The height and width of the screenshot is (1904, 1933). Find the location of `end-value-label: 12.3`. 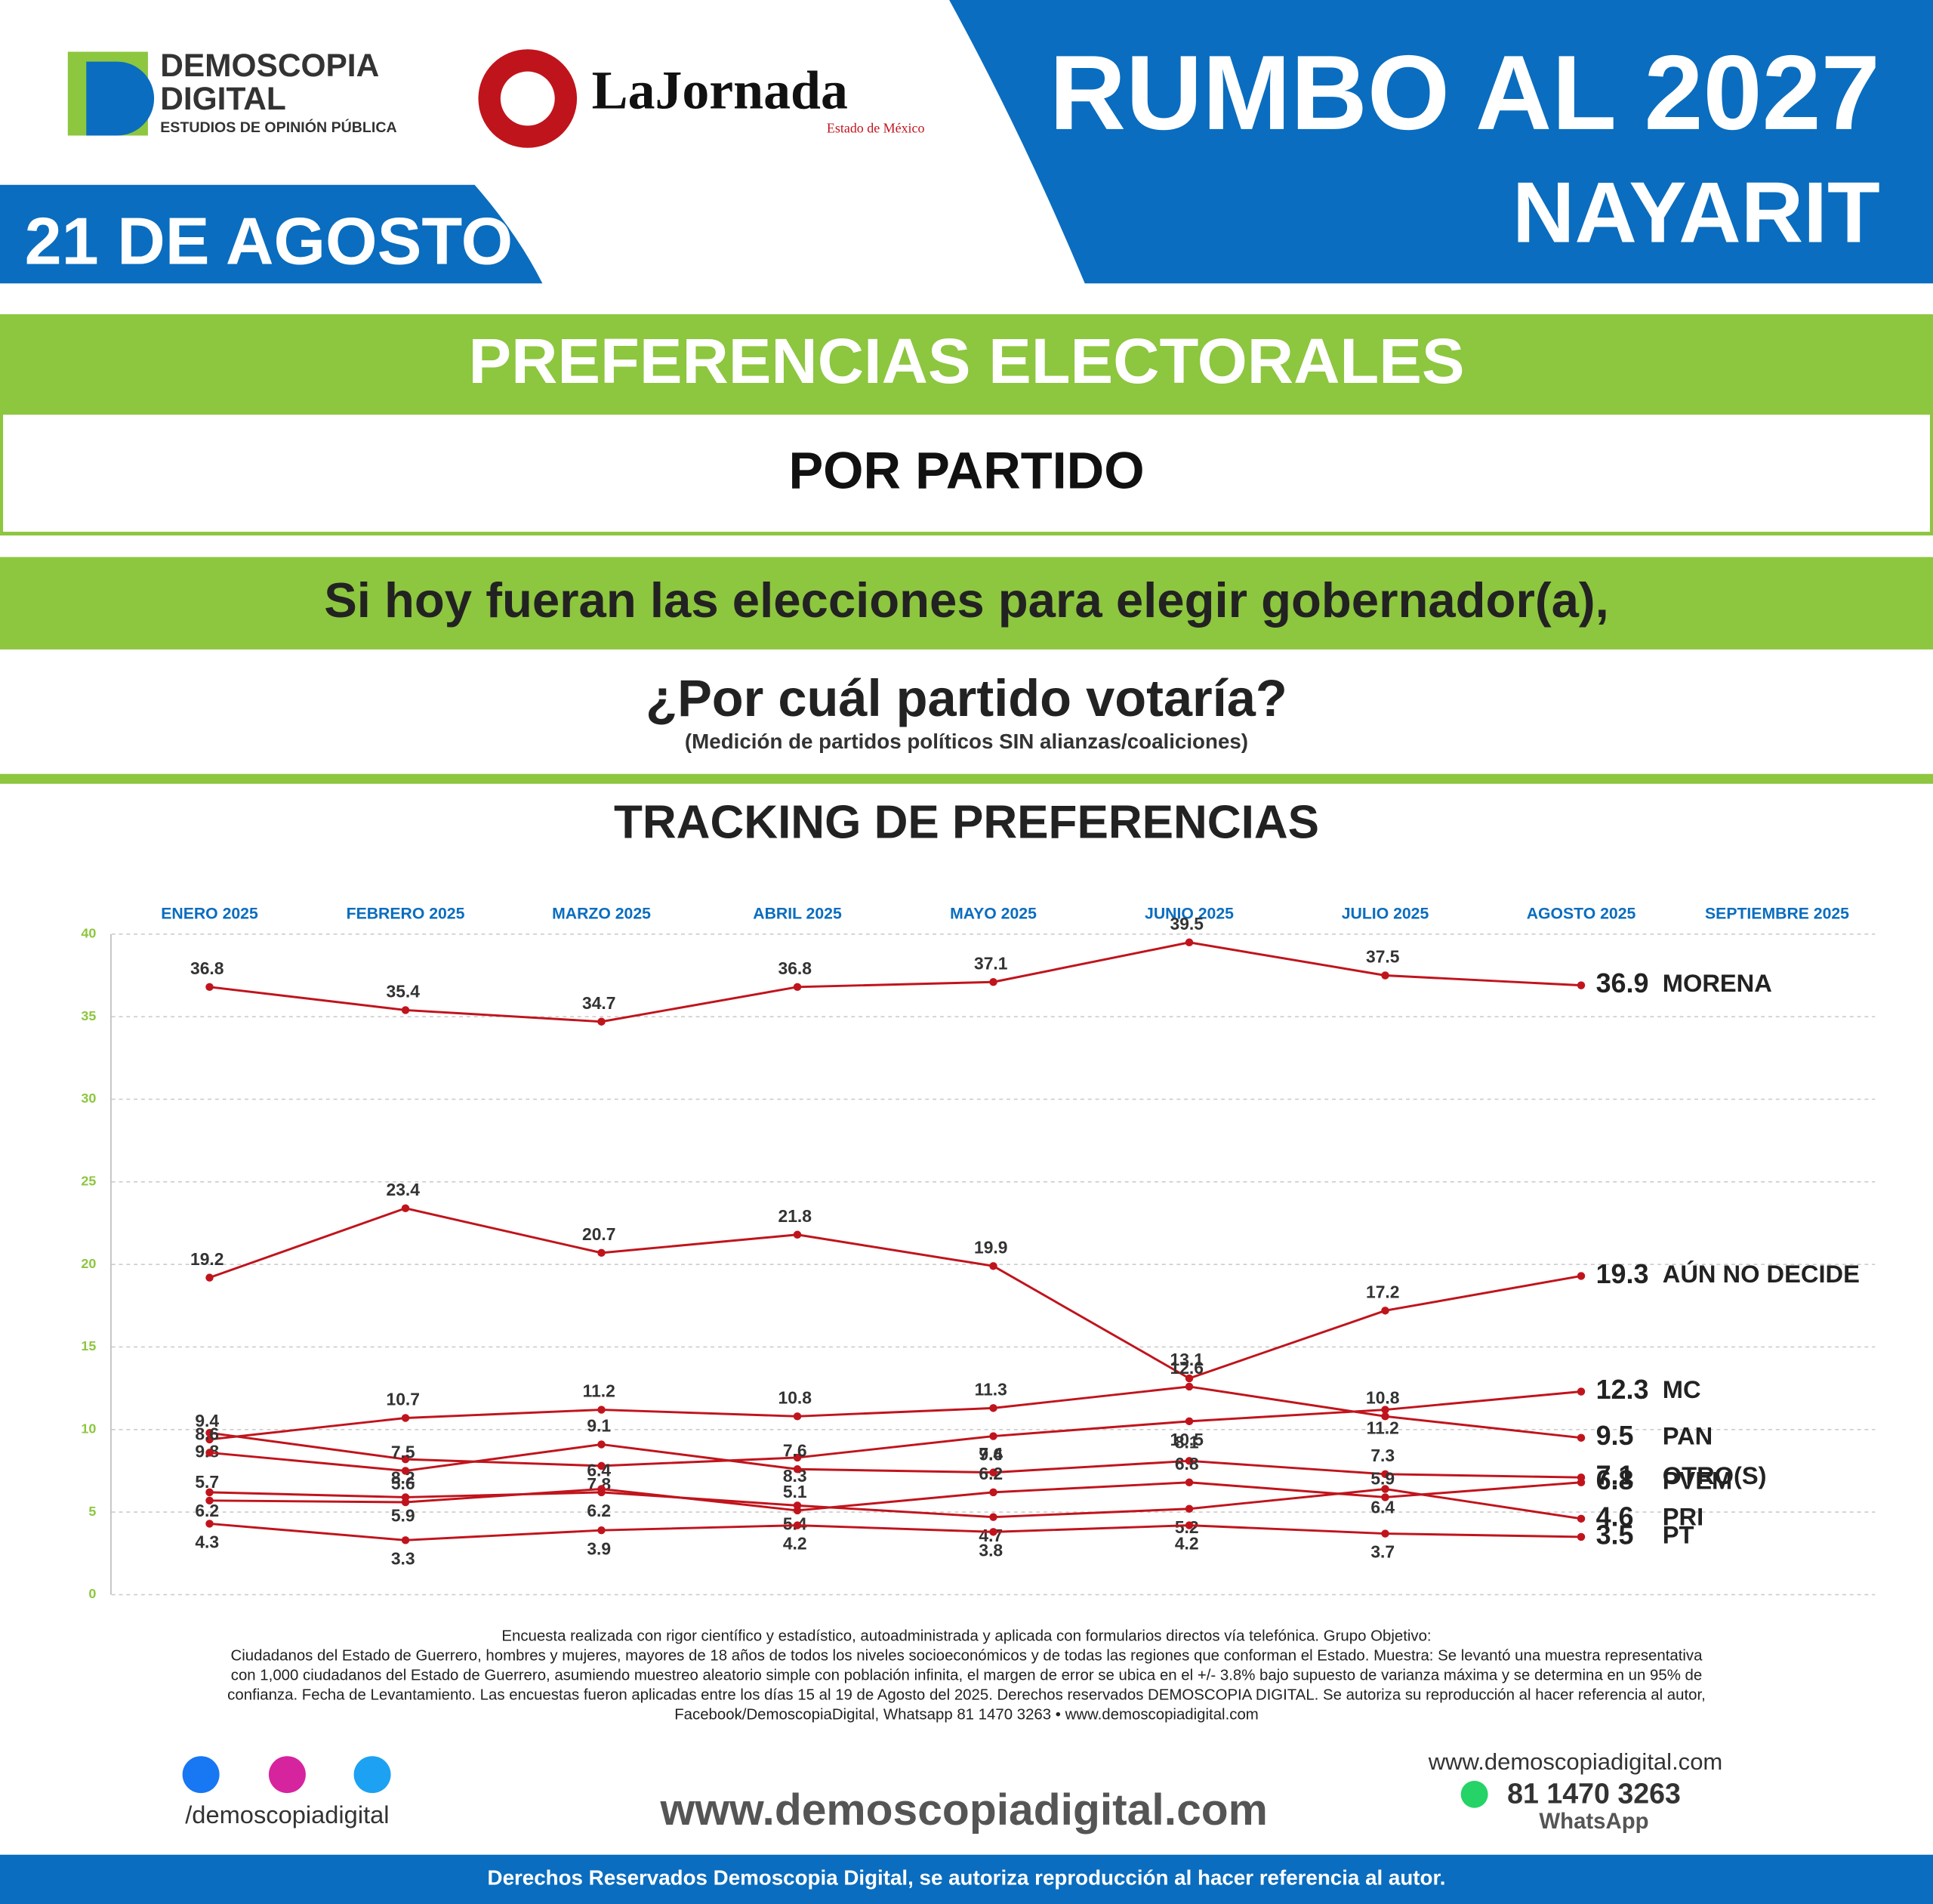

end-value-label: 12.3 is located at coordinates (1622, 1390).